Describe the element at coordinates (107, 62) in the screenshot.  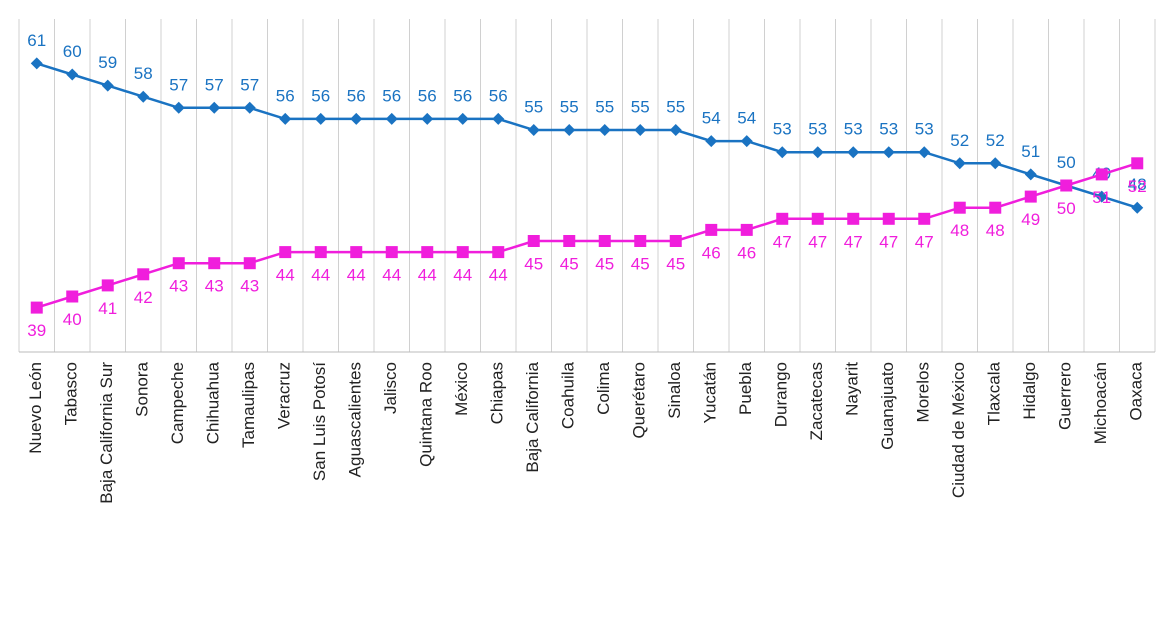
I see `data-label: 59` at that location.